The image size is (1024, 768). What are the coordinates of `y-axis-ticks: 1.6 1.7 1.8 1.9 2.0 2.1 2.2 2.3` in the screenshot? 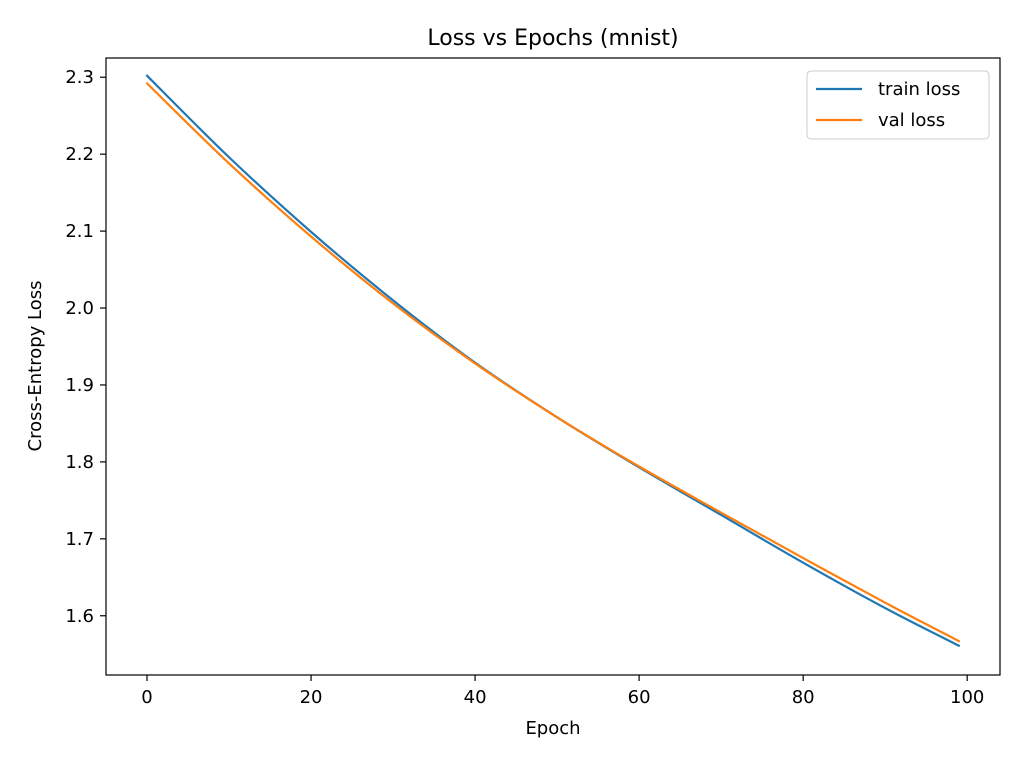 It's located at (85, 347).